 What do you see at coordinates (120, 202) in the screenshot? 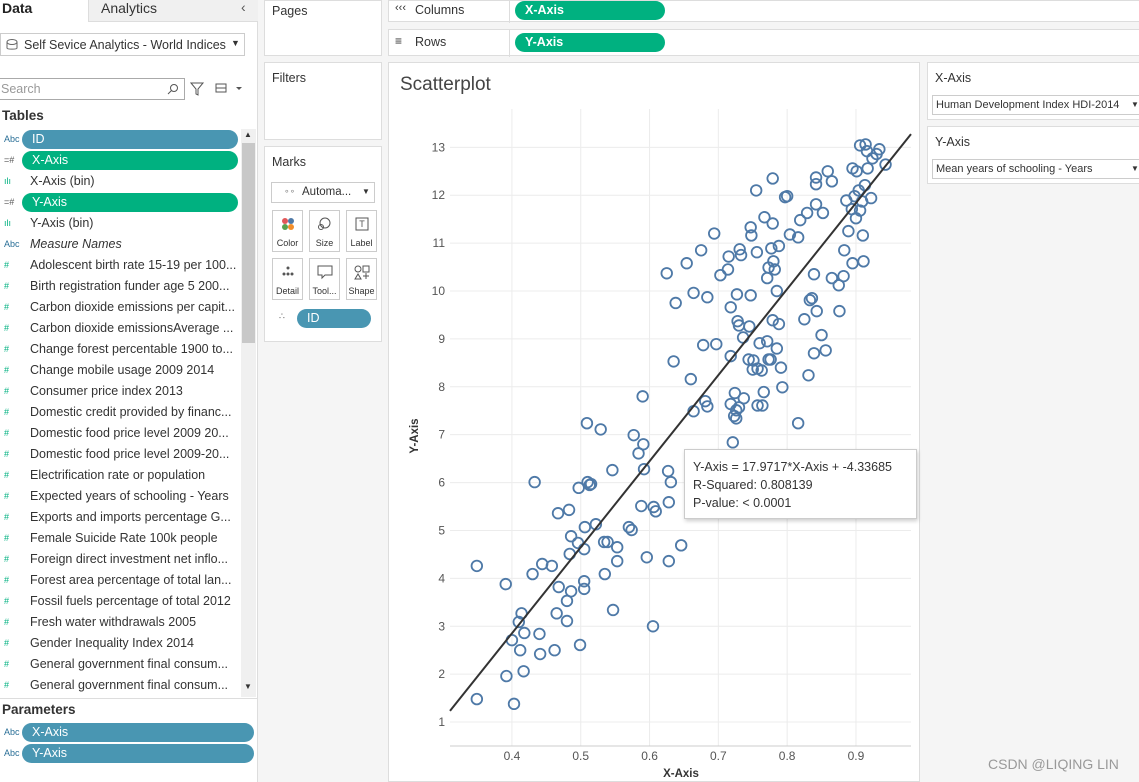
I see `field-row: =# Y-Axis` at bounding box center [120, 202].